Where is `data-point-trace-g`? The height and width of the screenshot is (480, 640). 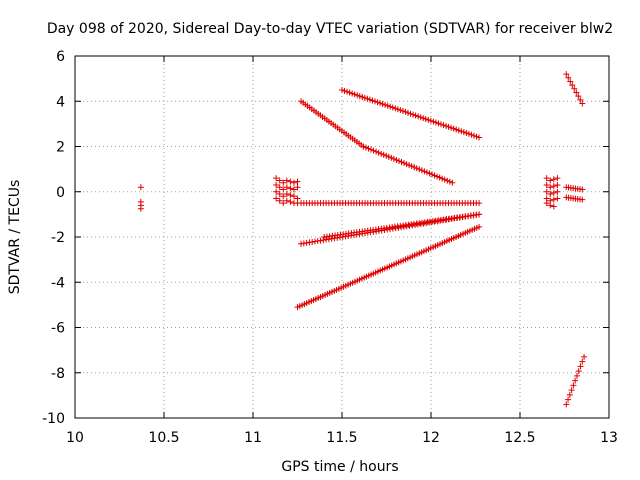
data-point-trace-g is located at coordinates (479, 226).